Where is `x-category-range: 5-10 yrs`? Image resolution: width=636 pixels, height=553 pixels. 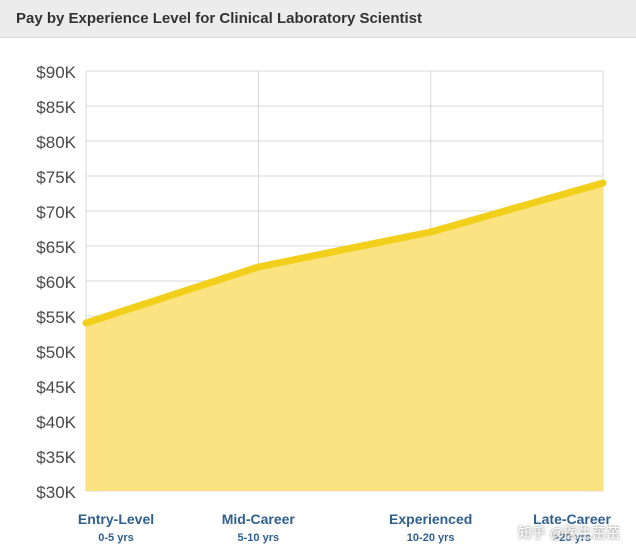 x-category-range: 5-10 yrs is located at coordinates (259, 538).